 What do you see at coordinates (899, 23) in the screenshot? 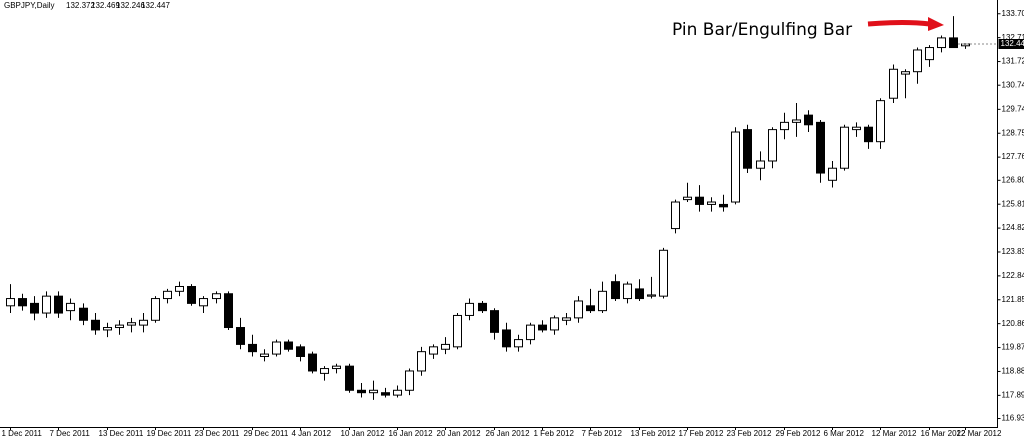
I see `arrow-shaft` at bounding box center [899, 23].